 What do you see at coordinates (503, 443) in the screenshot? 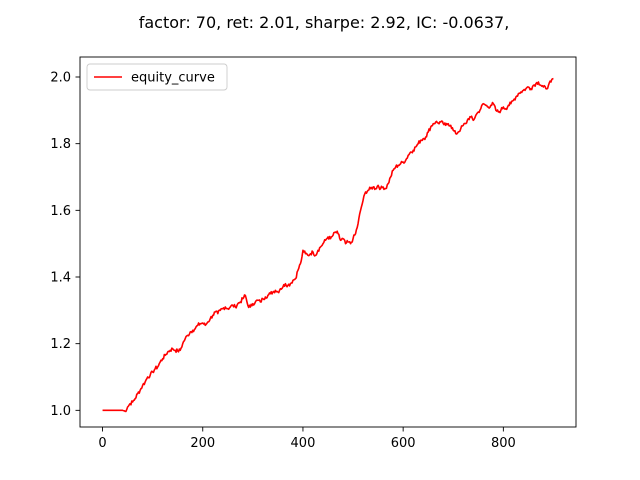
I see `x-tick-label: 800` at bounding box center [503, 443].